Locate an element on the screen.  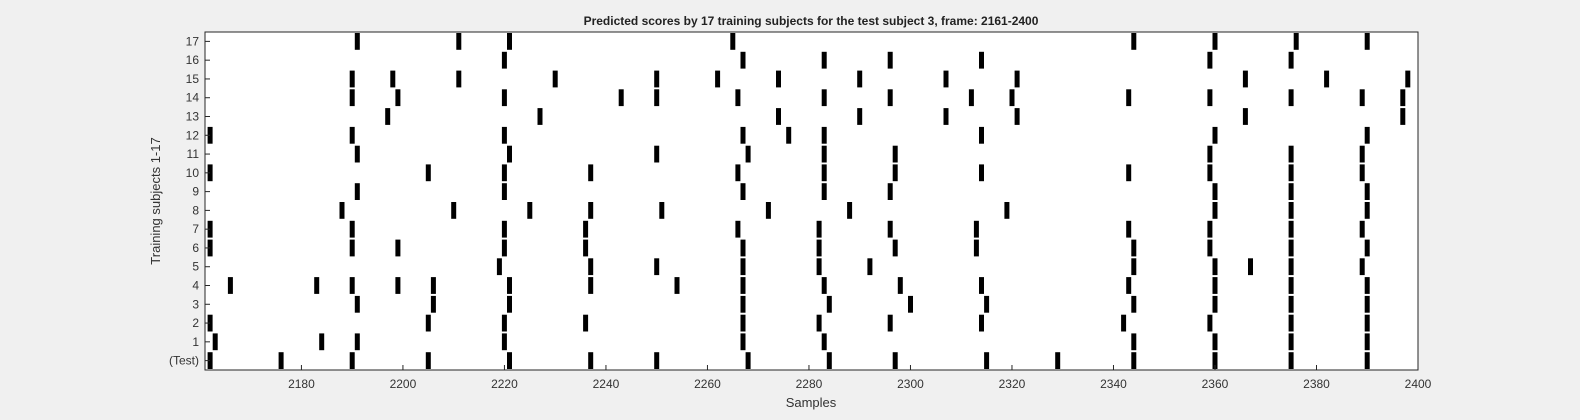
y-tick-label: 1 is located at coordinates (195, 342).